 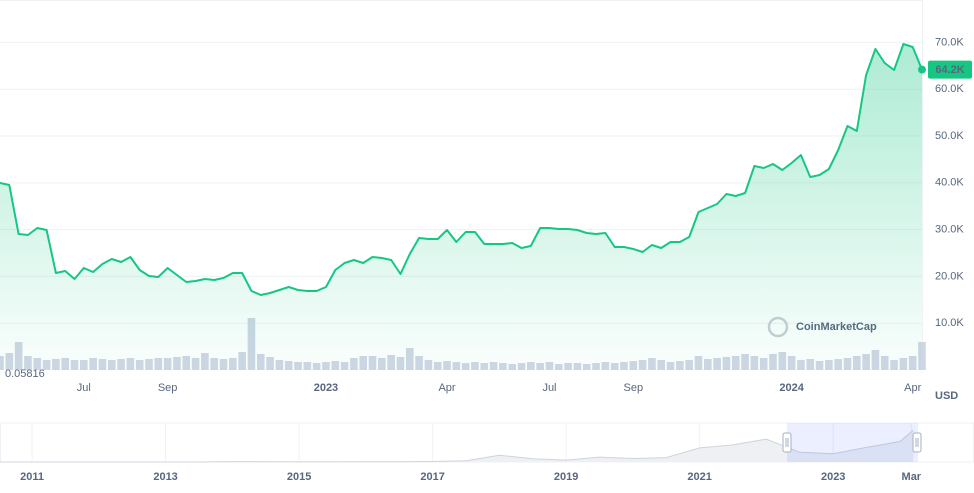 What do you see at coordinates (949, 42) in the screenshot?
I see `y-tick-label: 70.0K` at bounding box center [949, 42].